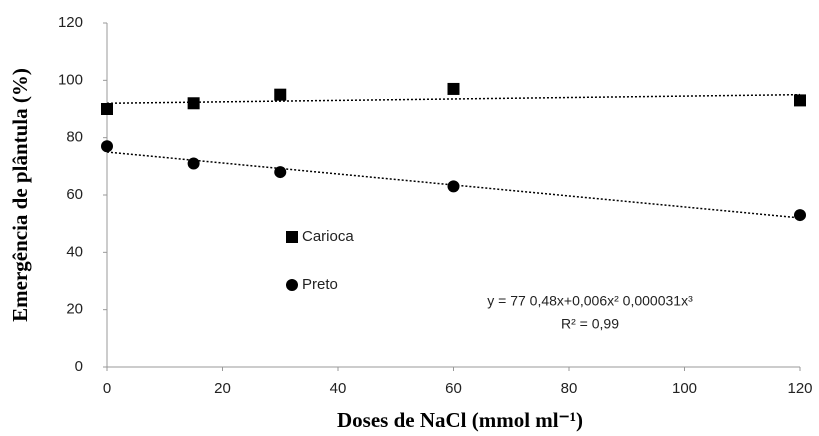 This screenshot has height=436, width=819. What do you see at coordinates (590, 301) in the screenshot?
I see `equation: y = 77 0,48x+0,006x² 0,000031x³` at bounding box center [590, 301].